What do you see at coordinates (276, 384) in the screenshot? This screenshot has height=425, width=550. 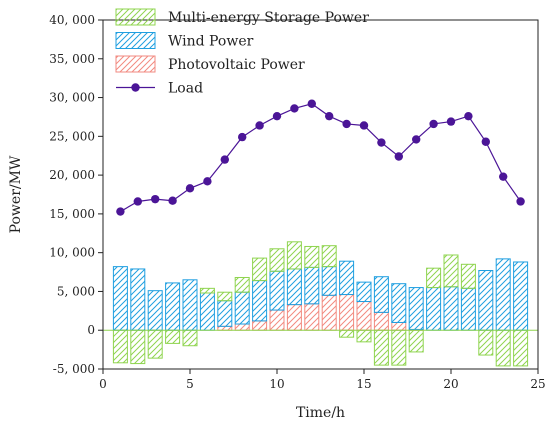 I see `x-tick-label: 10` at bounding box center [276, 384].